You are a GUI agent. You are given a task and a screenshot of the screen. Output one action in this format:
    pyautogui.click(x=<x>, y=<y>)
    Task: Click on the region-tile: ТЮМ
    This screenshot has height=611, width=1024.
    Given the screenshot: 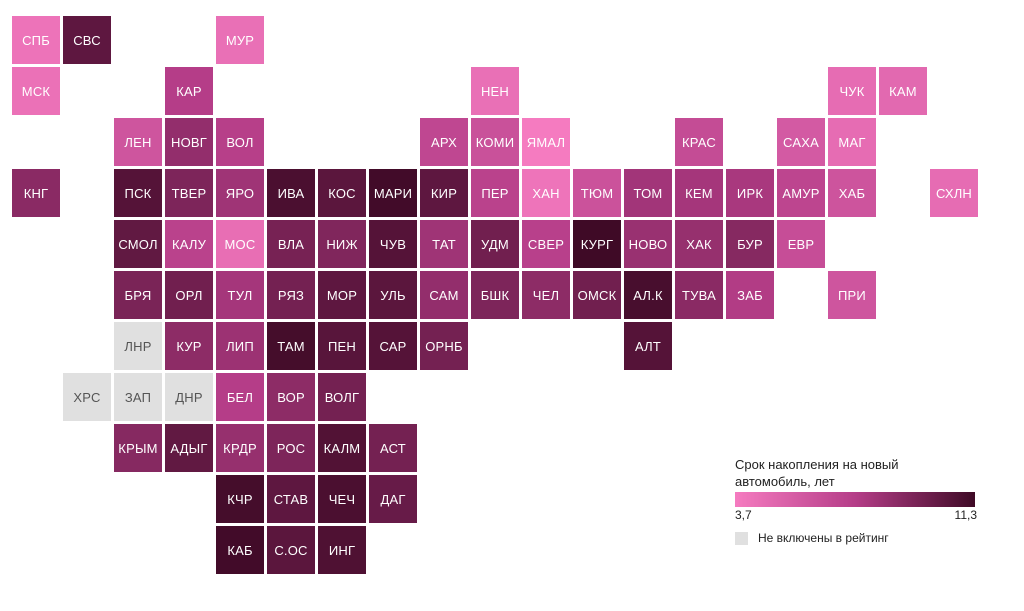 What is the action you would take?
    pyautogui.click(x=597, y=193)
    